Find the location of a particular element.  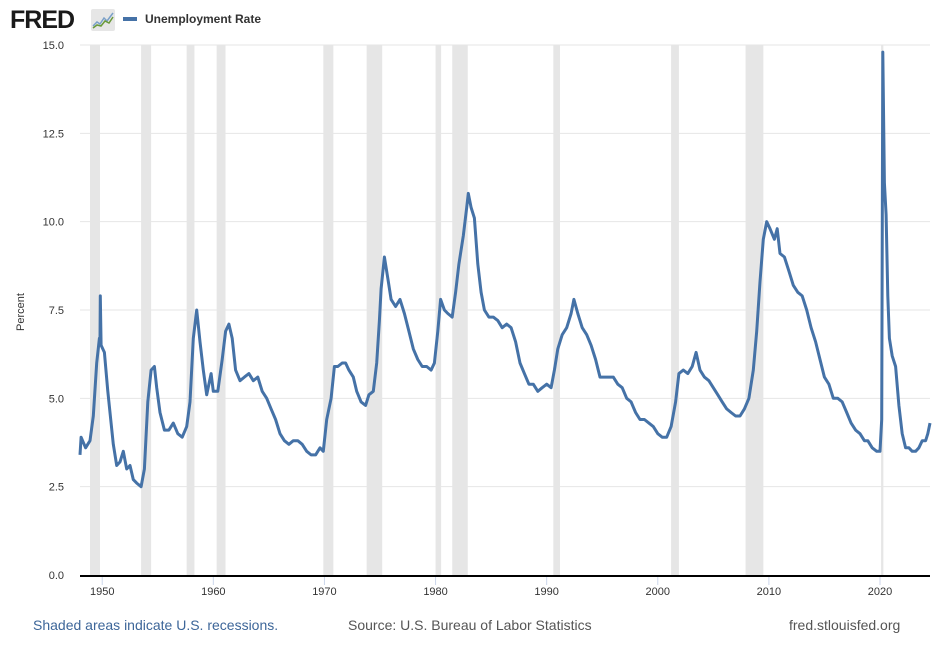

x-tick-label: 1950 is located at coordinates (102, 592).